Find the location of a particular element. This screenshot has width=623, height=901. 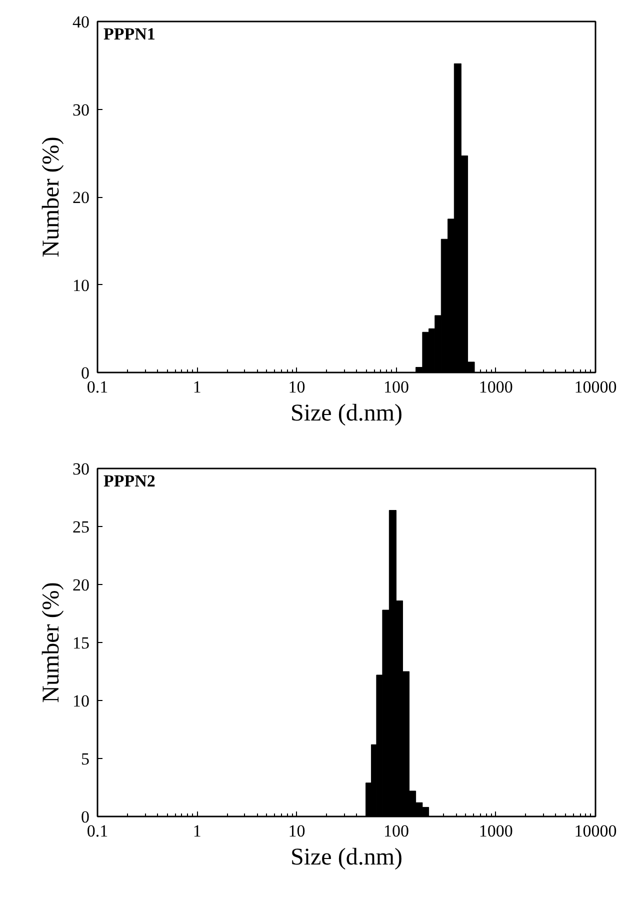

chart-title: PPPN1 is located at coordinates (130, 34).